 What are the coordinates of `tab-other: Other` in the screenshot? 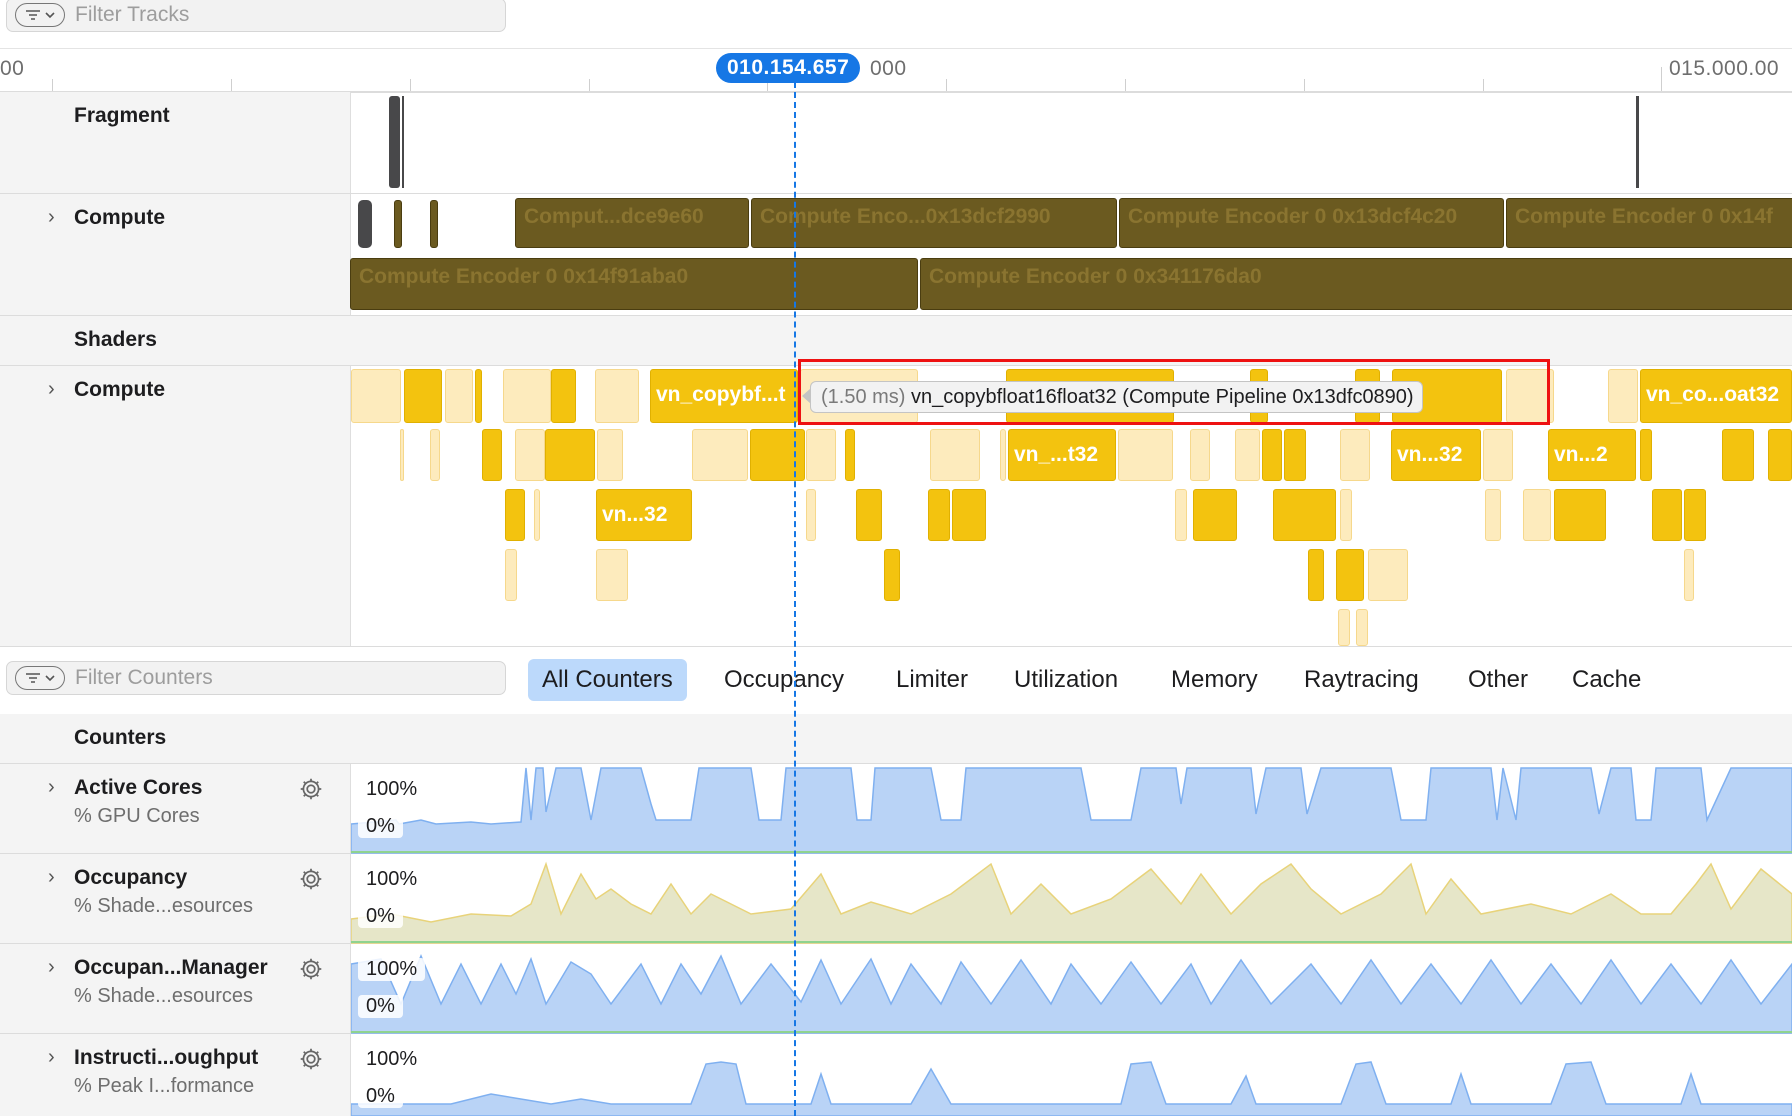 It's located at (1498, 679).